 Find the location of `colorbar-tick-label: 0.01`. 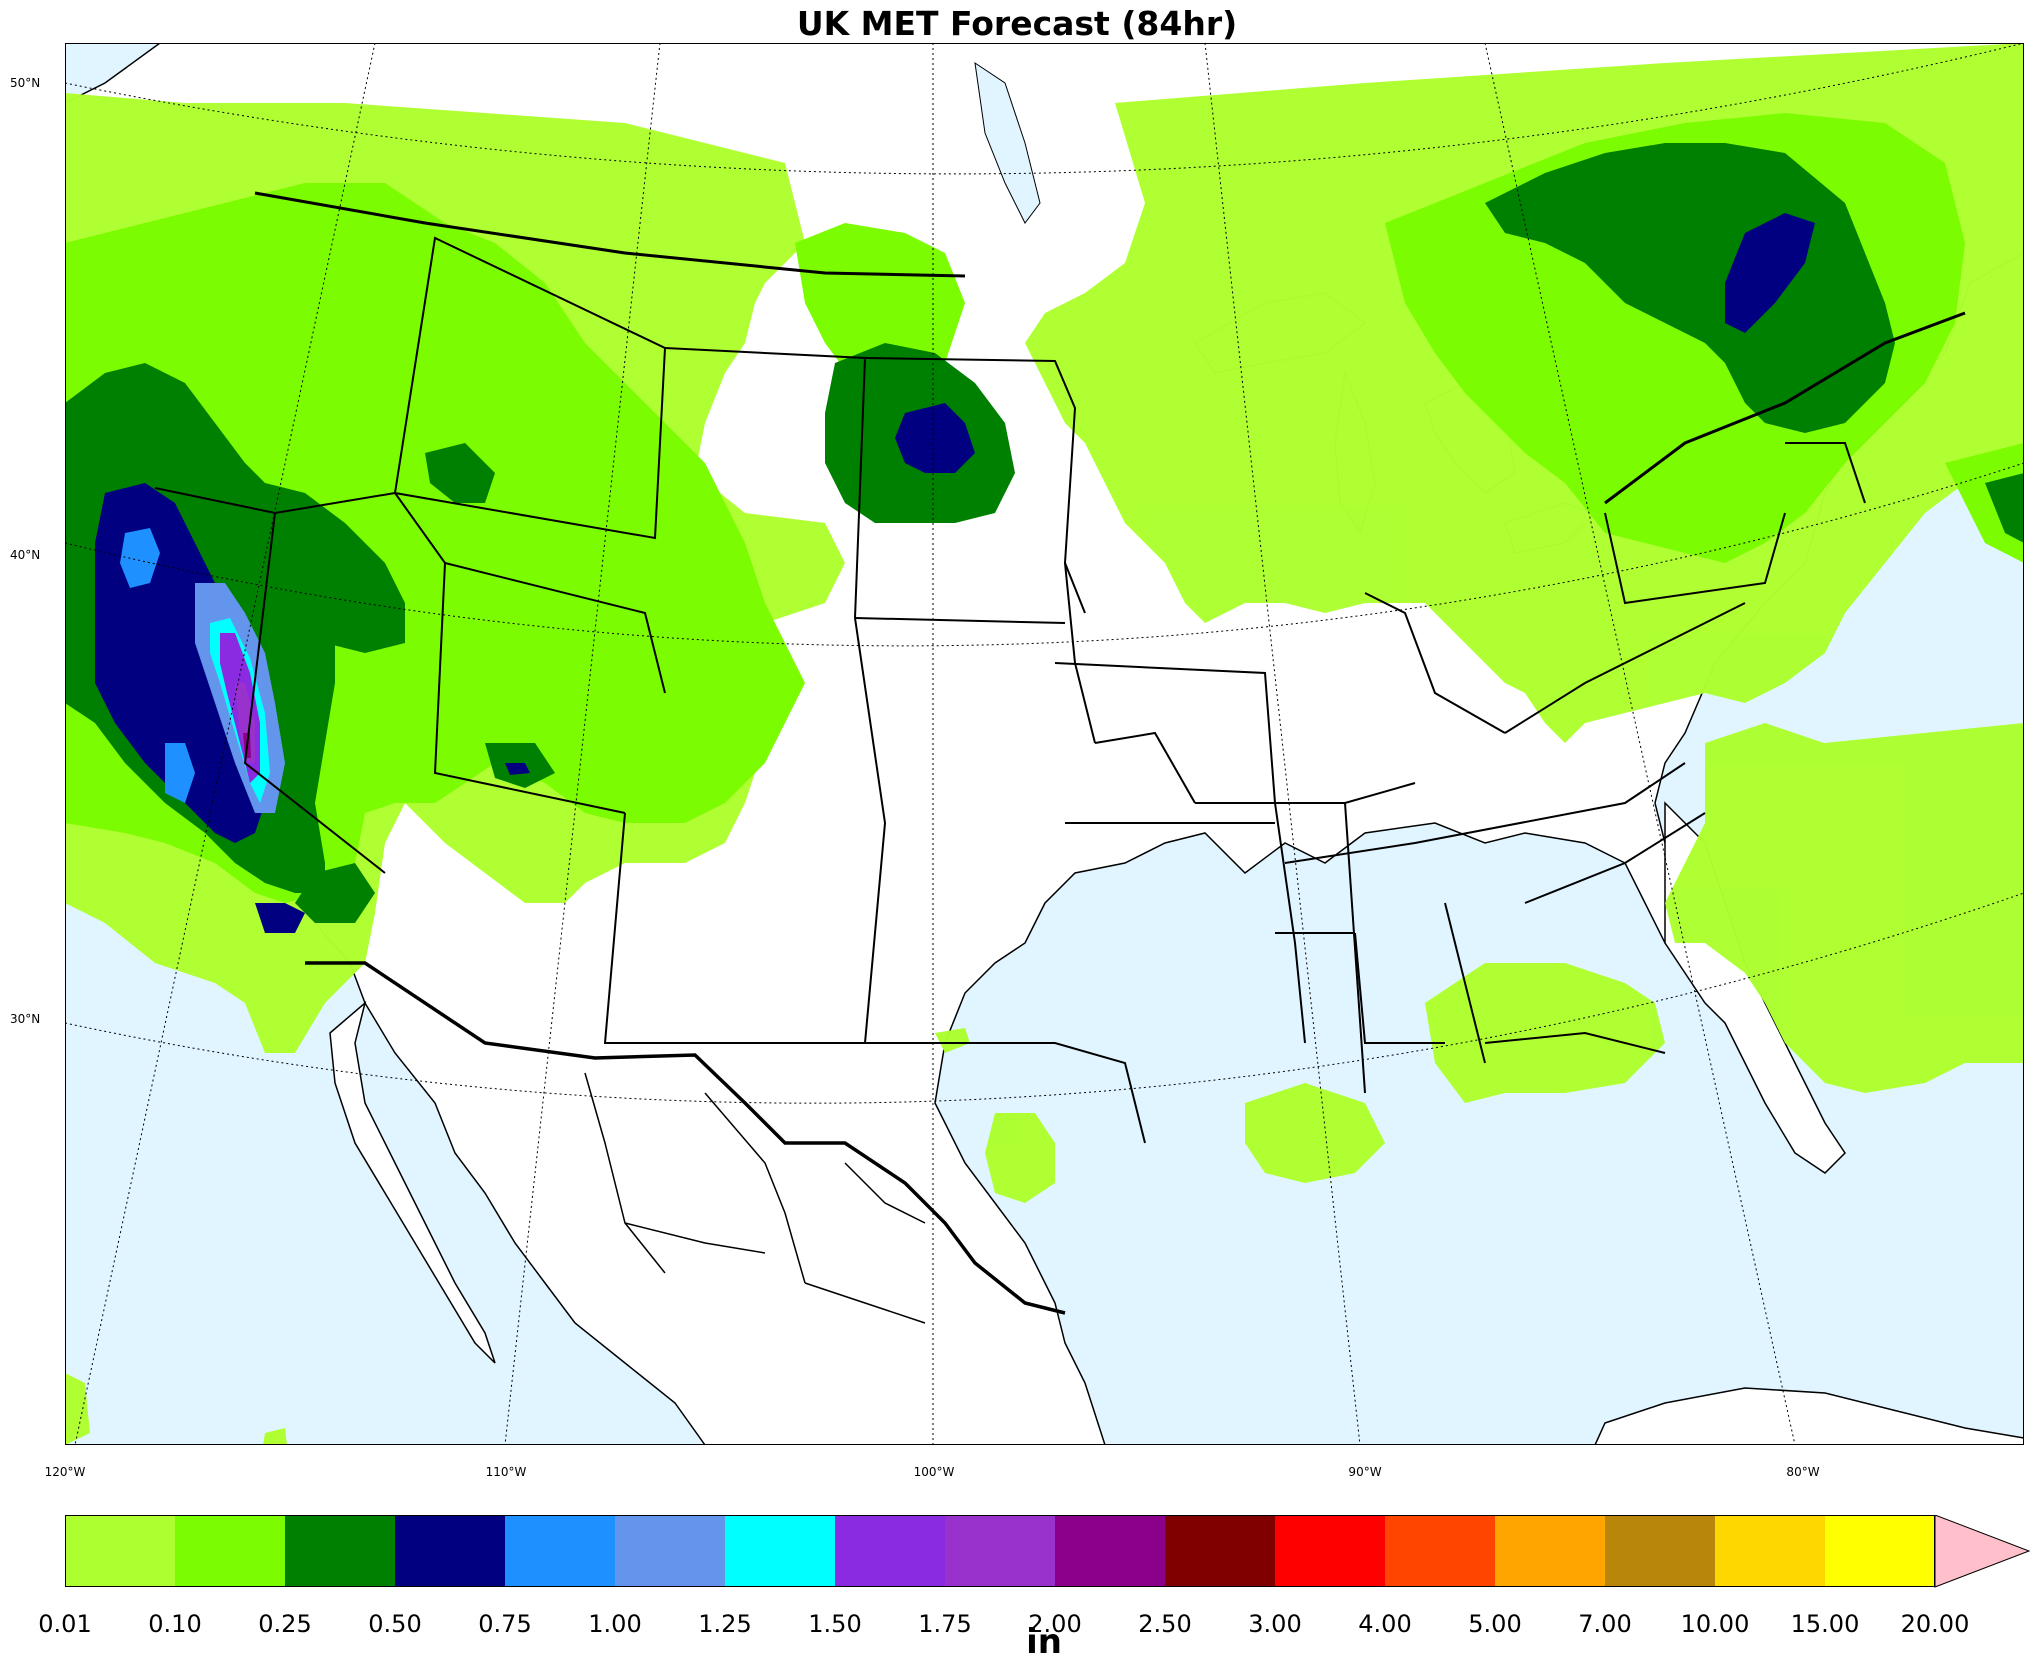

colorbar-tick-label: 0.01 is located at coordinates (65, 1624).